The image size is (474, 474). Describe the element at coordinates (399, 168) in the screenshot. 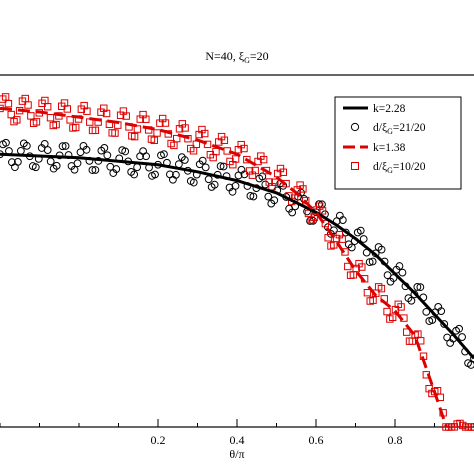

I see `legend-label: d/ξG=10/20` at that location.